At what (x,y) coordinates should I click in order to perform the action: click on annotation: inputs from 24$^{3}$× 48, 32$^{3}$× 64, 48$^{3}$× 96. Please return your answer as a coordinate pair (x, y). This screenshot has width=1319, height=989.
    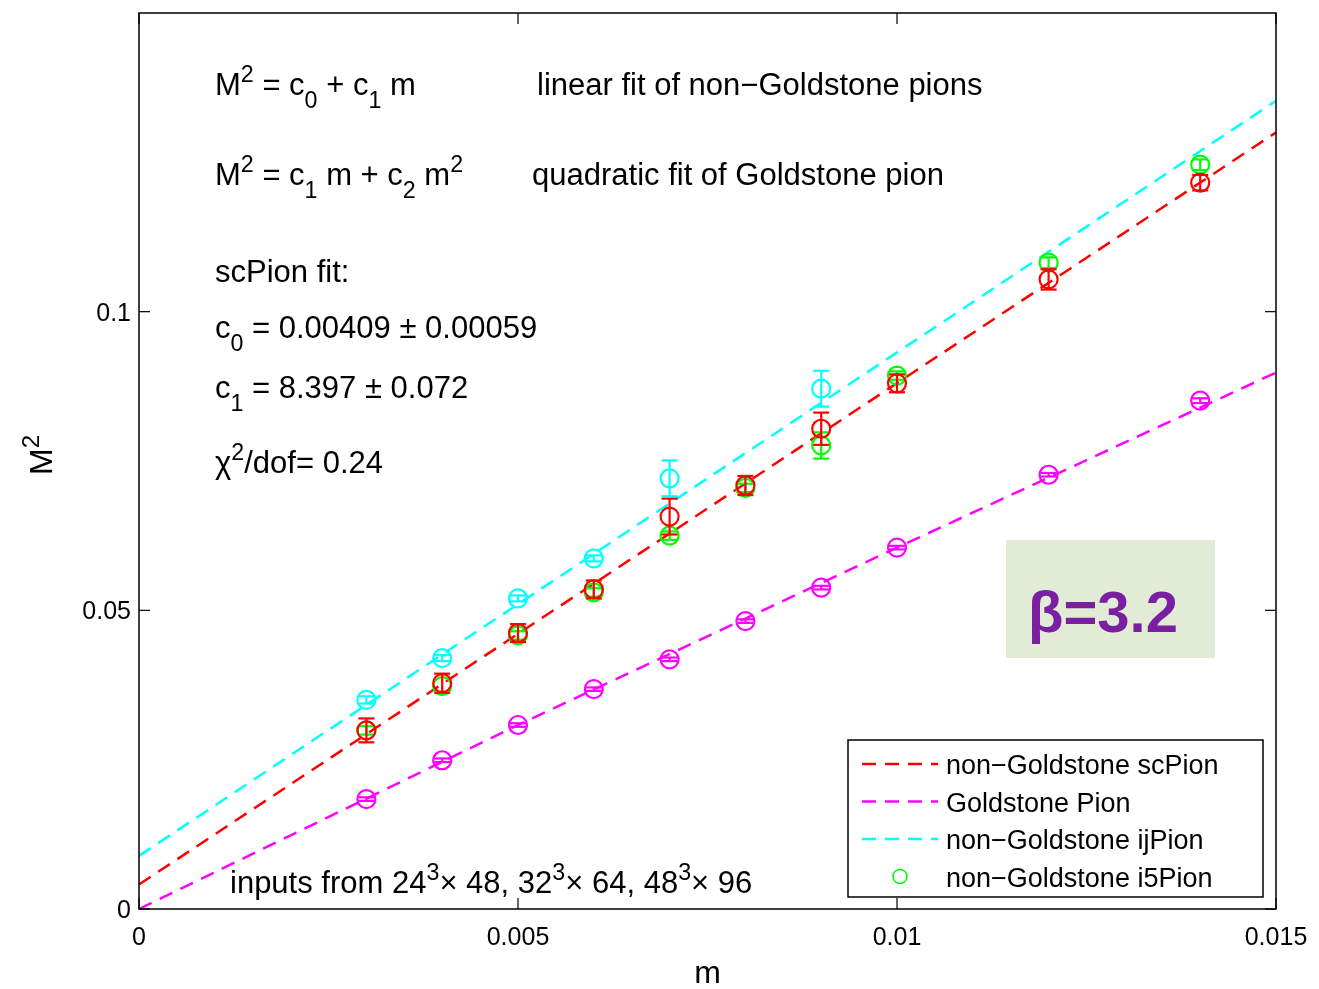
    Looking at the image, I should click on (491, 879).